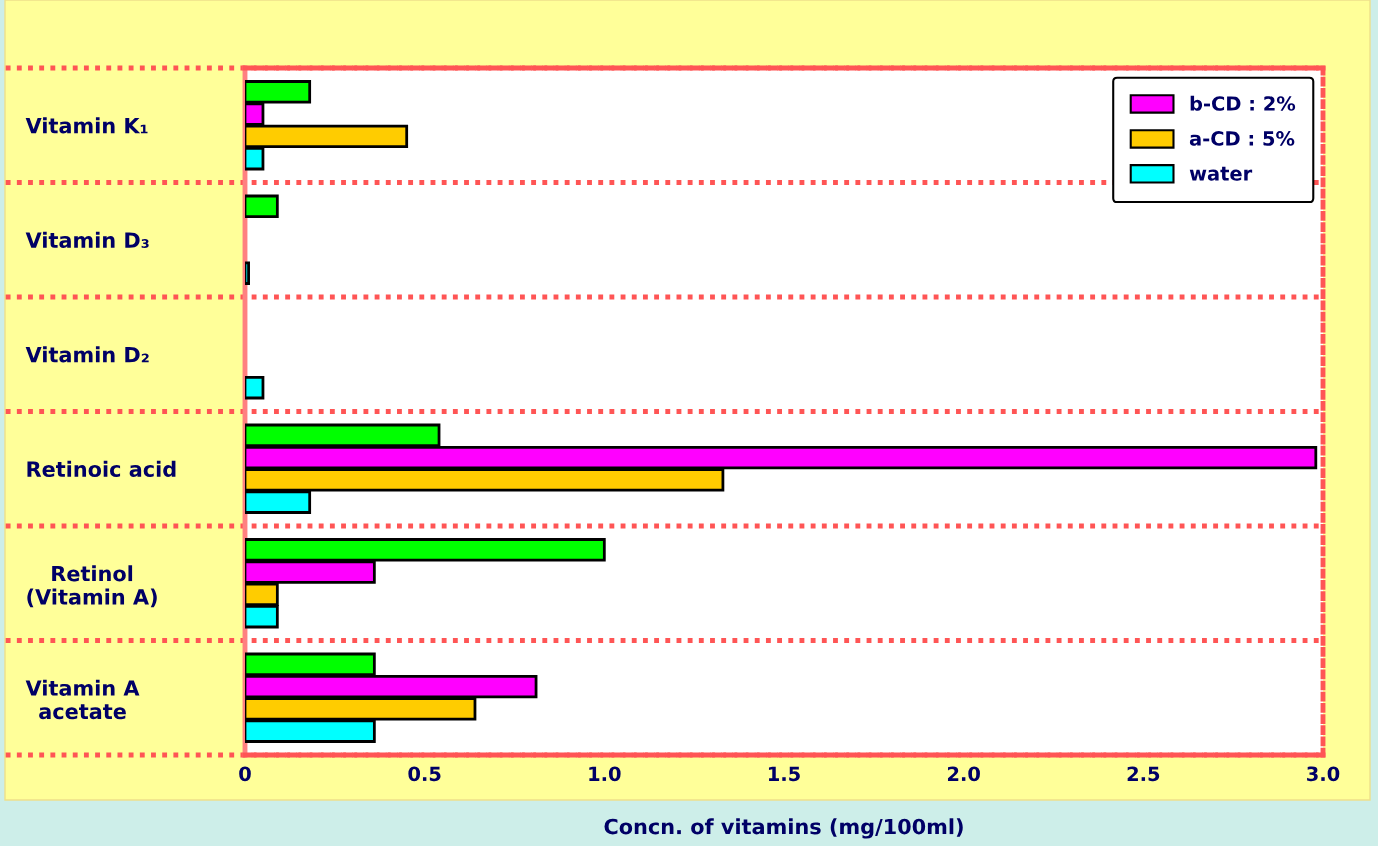 The image size is (1378, 846). I want to click on x-tick-label: 2.5, so click(1143, 774).